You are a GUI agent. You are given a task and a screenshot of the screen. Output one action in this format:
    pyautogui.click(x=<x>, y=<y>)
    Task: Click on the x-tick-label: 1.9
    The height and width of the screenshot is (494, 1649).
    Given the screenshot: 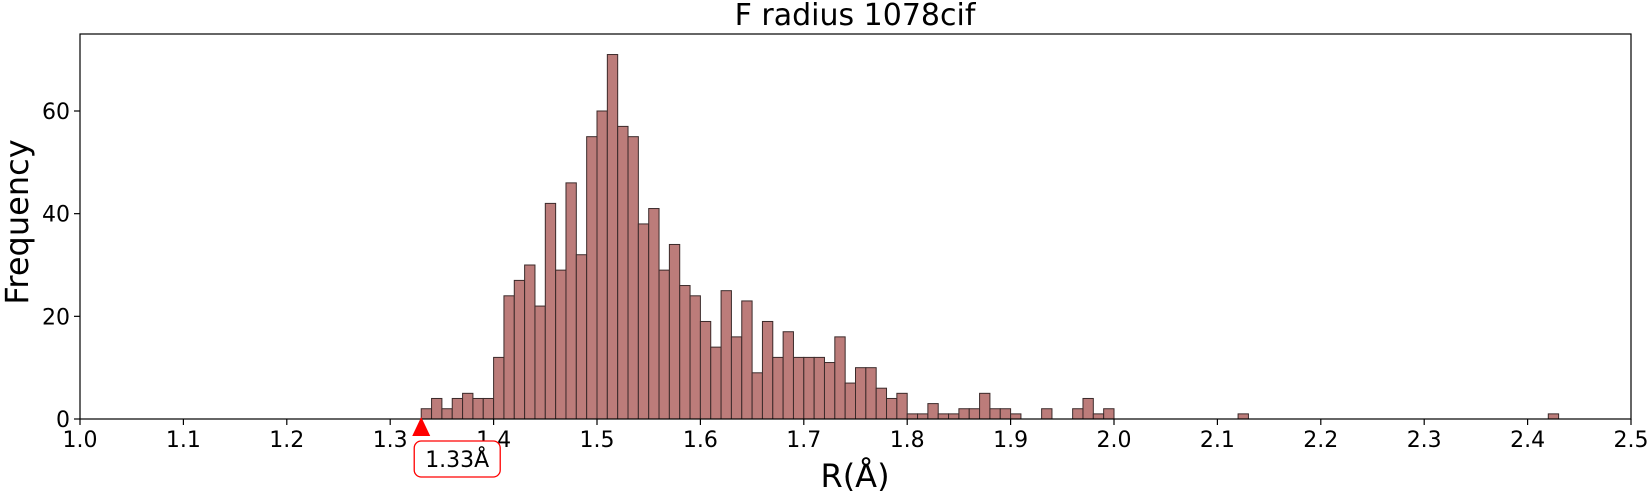 What is the action you would take?
    pyautogui.click(x=1010, y=440)
    